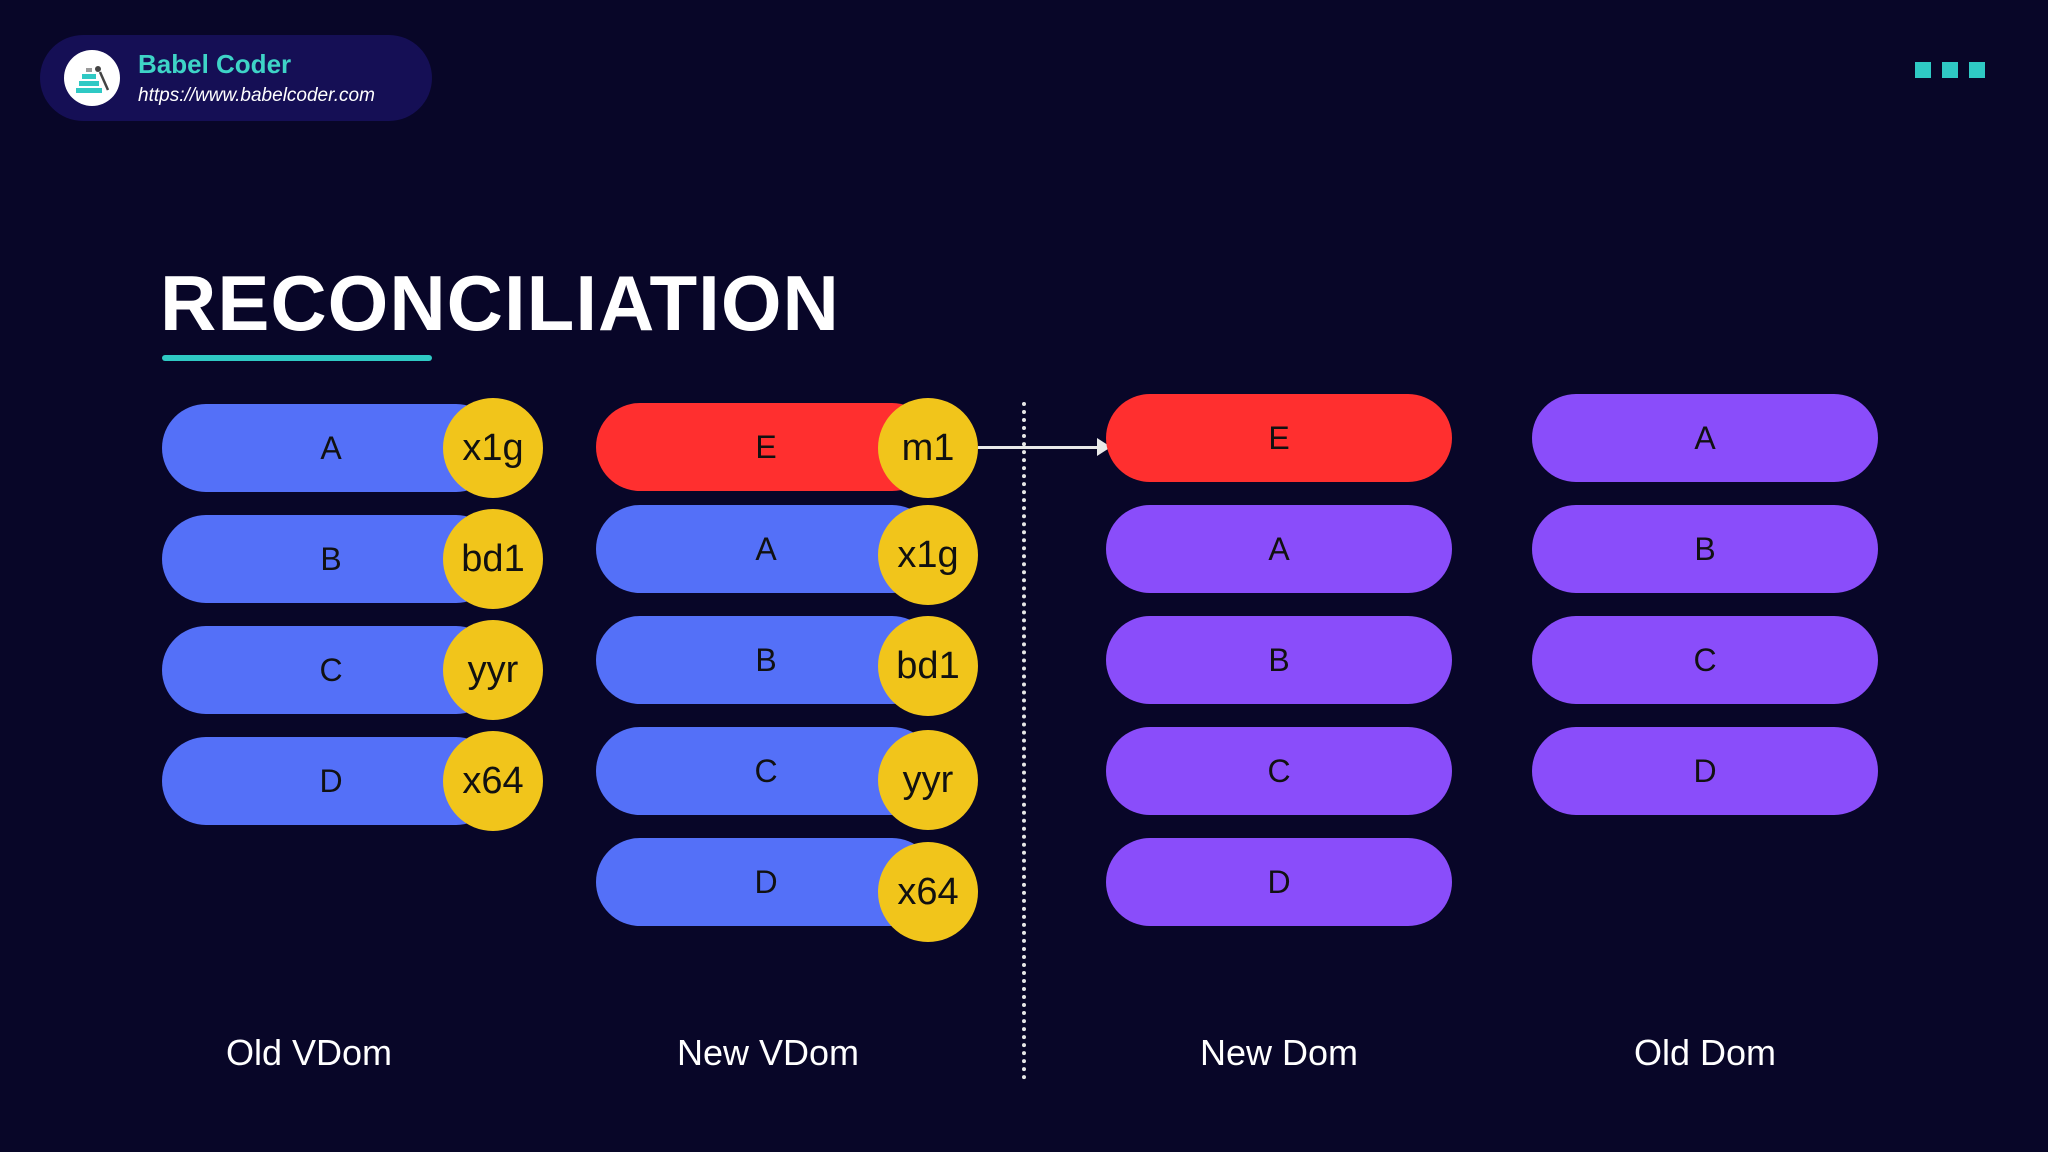 The width and height of the screenshot is (2048, 1152). I want to click on pyramid-logo-icon, so click(92, 78).